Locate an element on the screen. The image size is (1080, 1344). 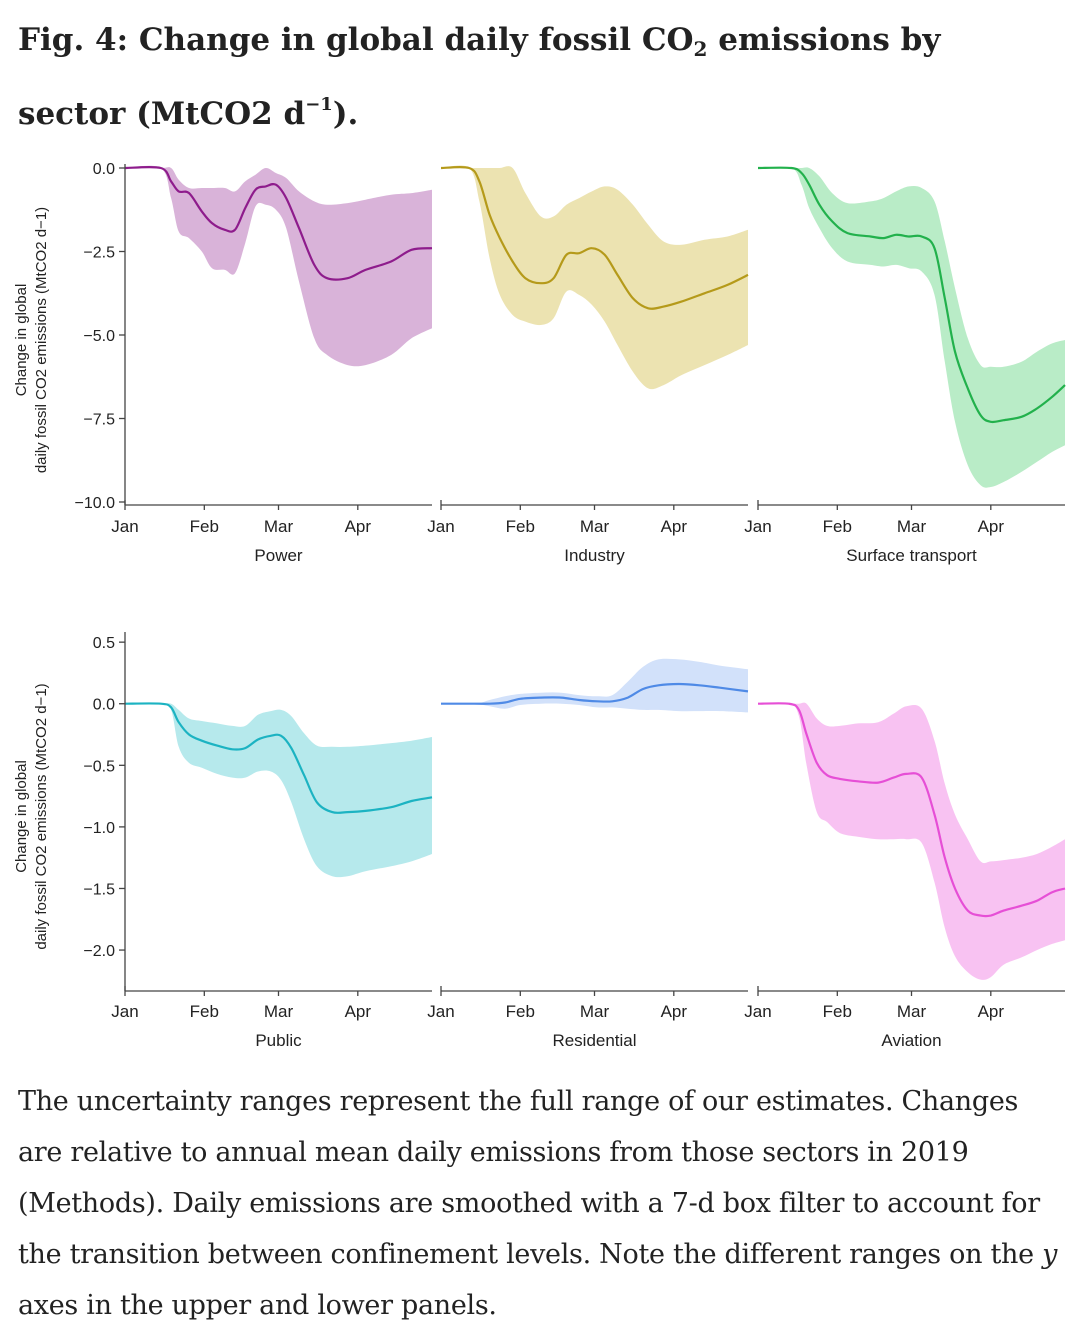
x-axis-label-surface-transport: Surface transport is located at coordinates (911, 555).